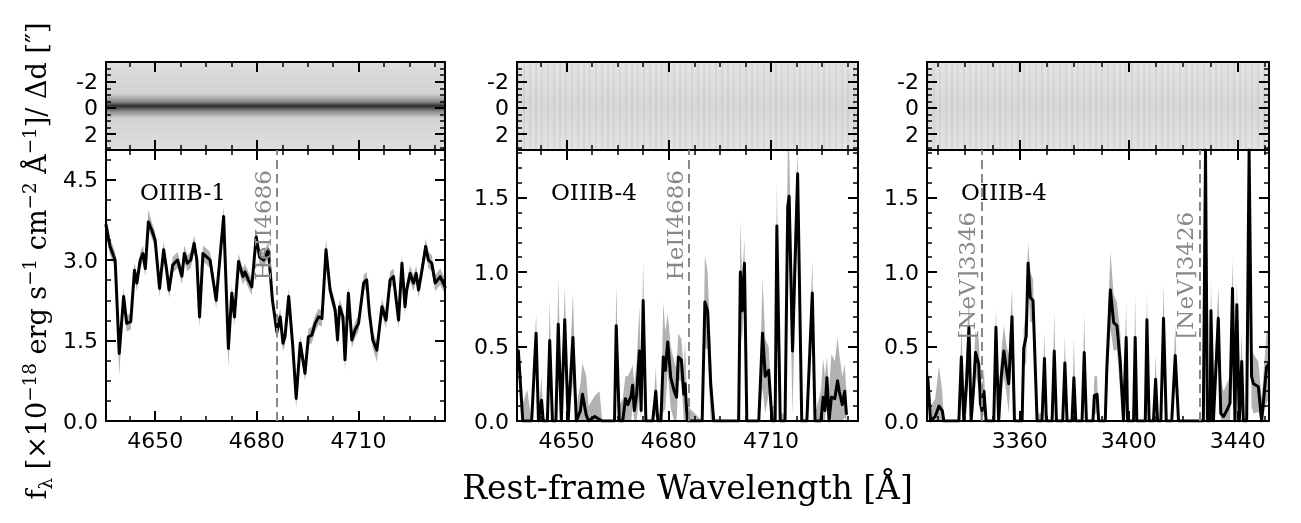 The width and height of the screenshot is (1301, 523). Describe the element at coordinates (1019, 440) in the screenshot. I see `x-tick-label: 3360` at that location.